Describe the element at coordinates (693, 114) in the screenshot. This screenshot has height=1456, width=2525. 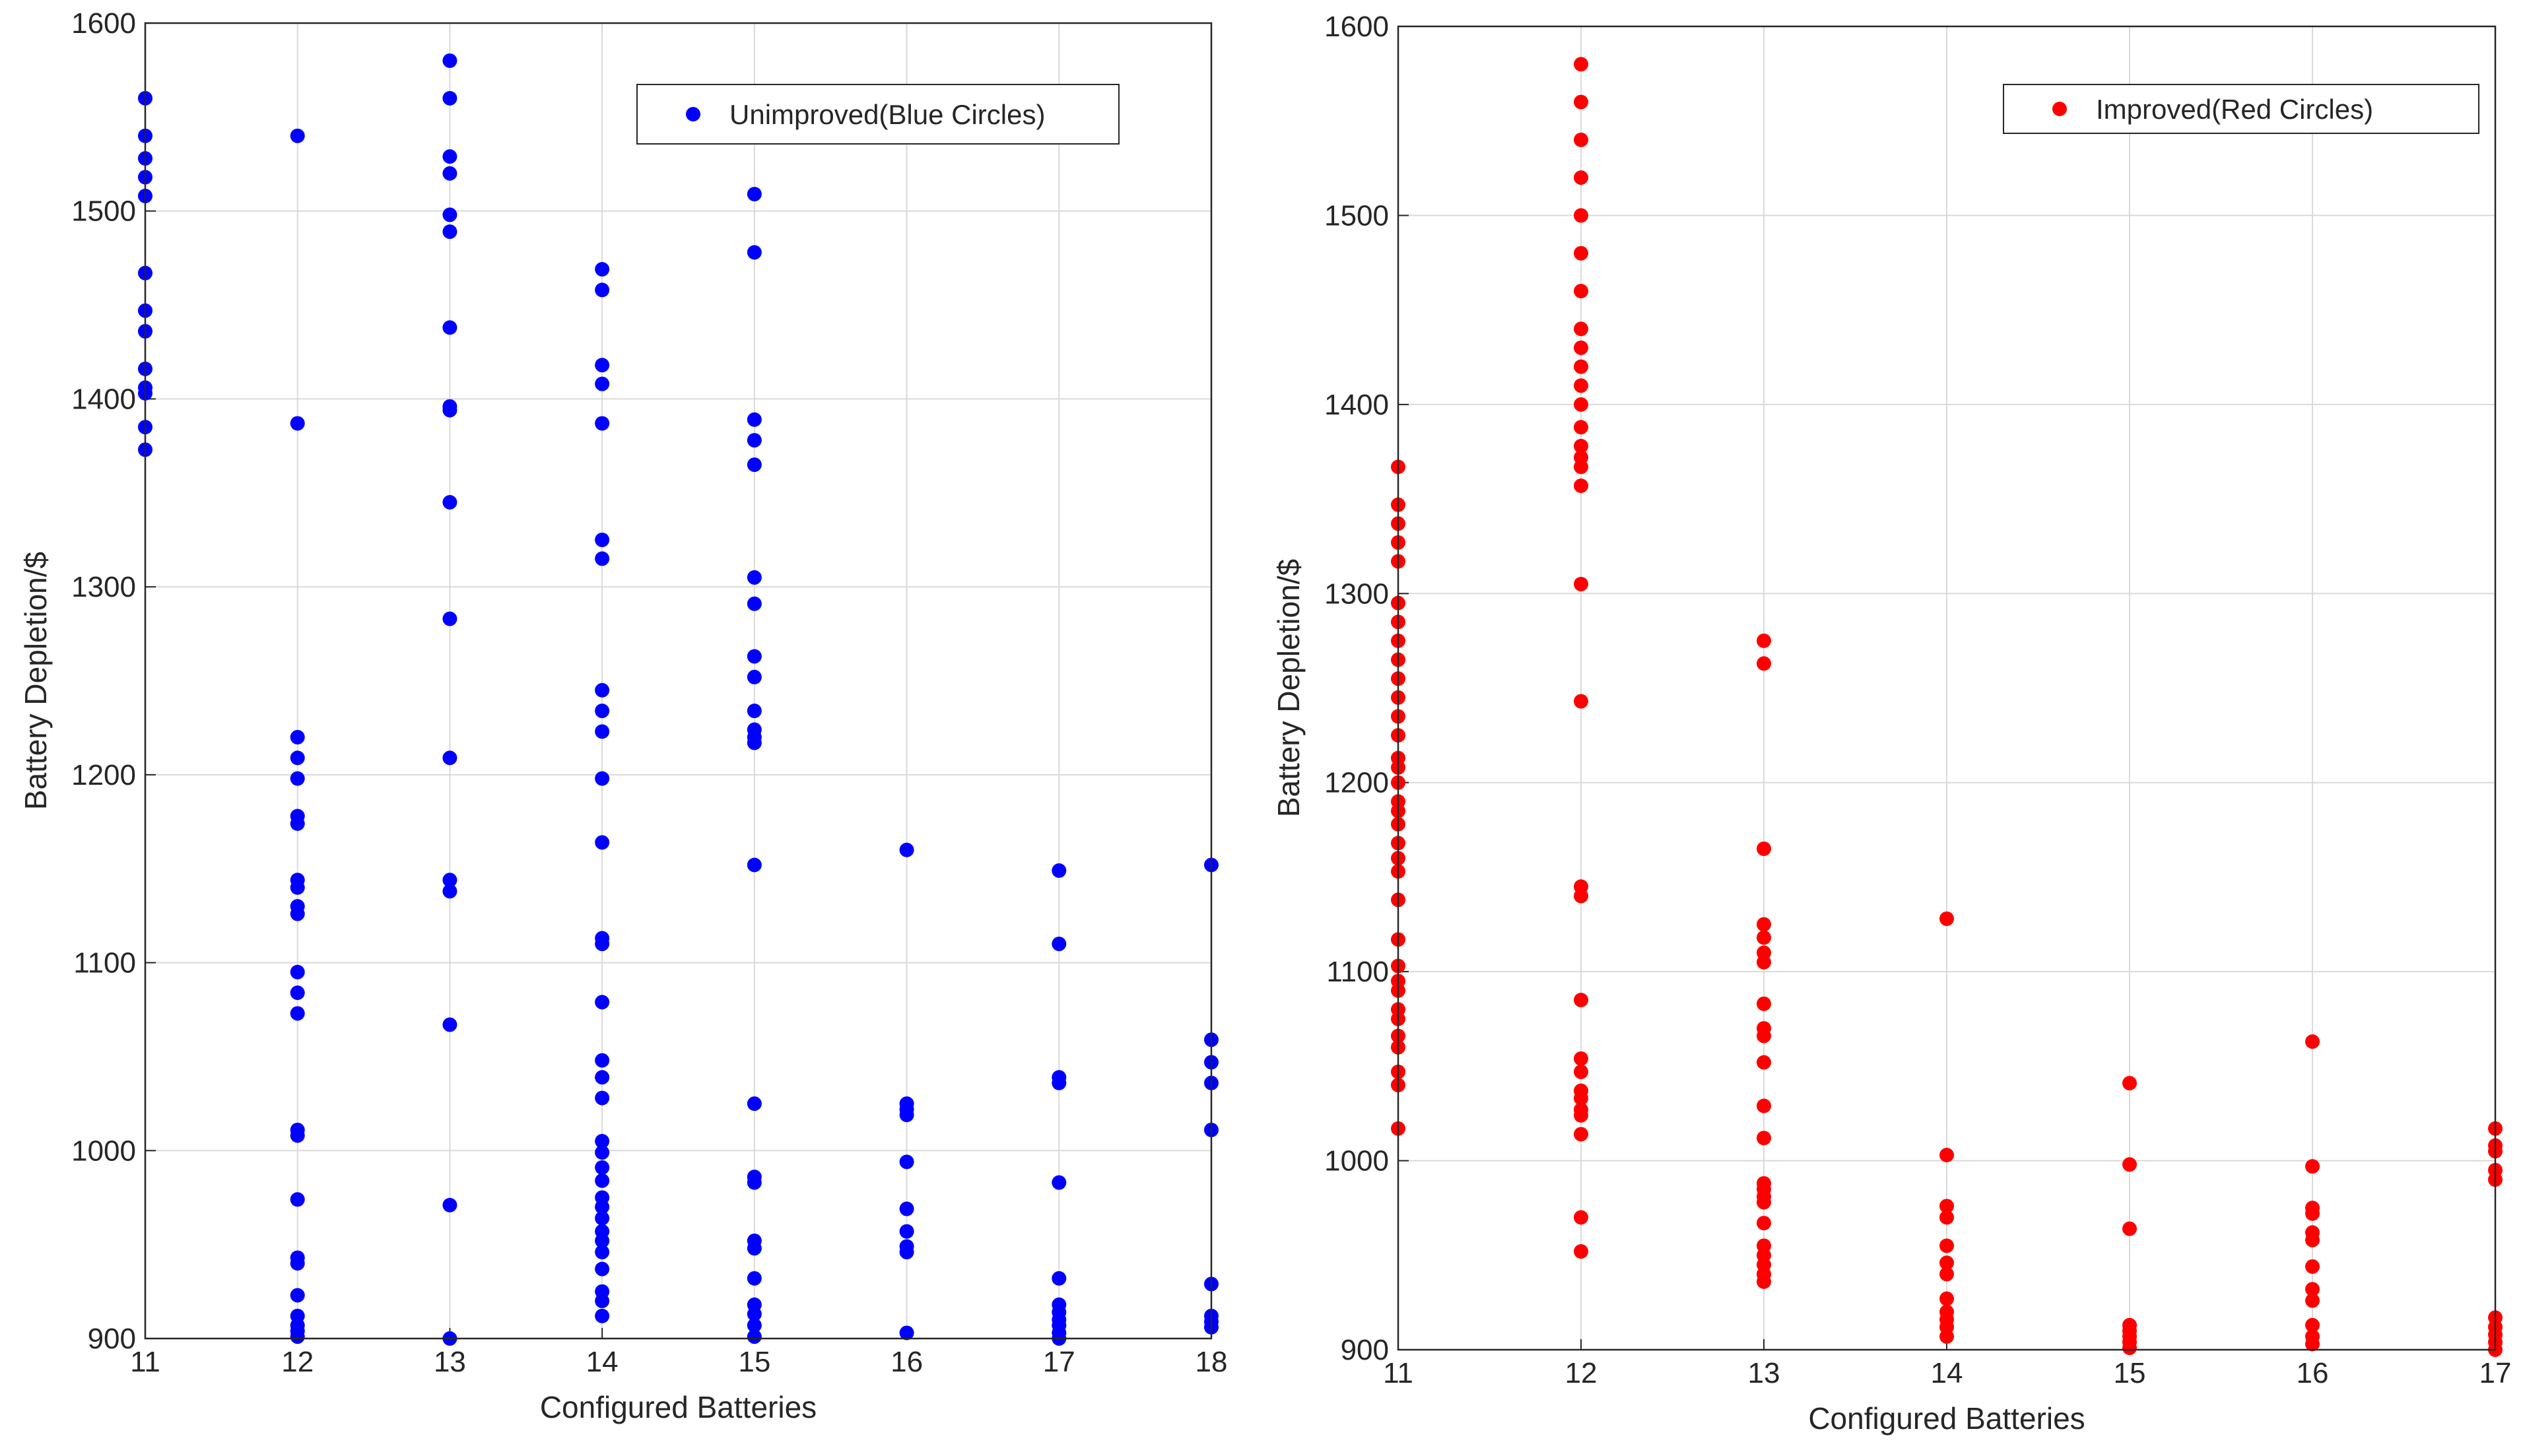
I see `legend-marker` at that location.